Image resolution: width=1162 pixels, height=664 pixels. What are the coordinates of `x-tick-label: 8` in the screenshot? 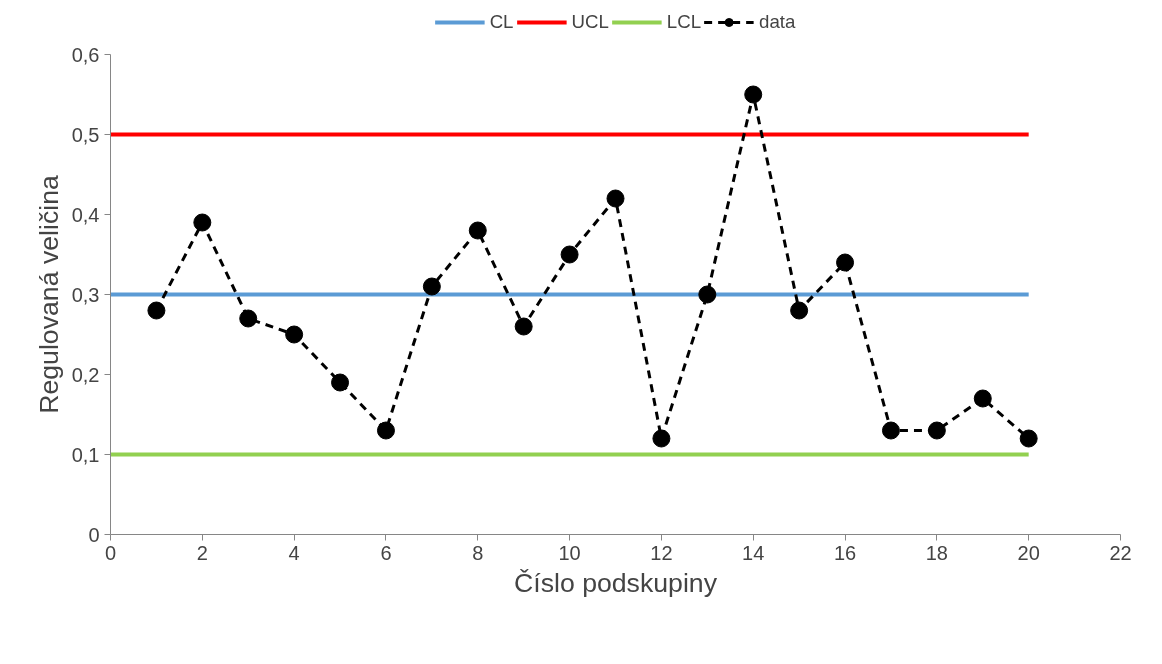 It's located at (478, 552).